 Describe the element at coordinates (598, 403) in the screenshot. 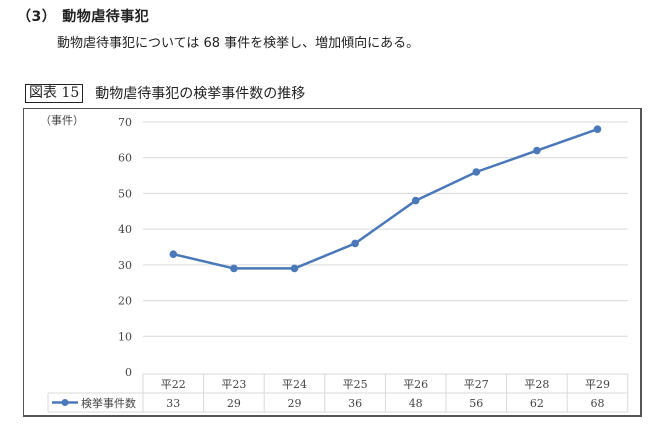

I see `data-table-value: 68` at that location.